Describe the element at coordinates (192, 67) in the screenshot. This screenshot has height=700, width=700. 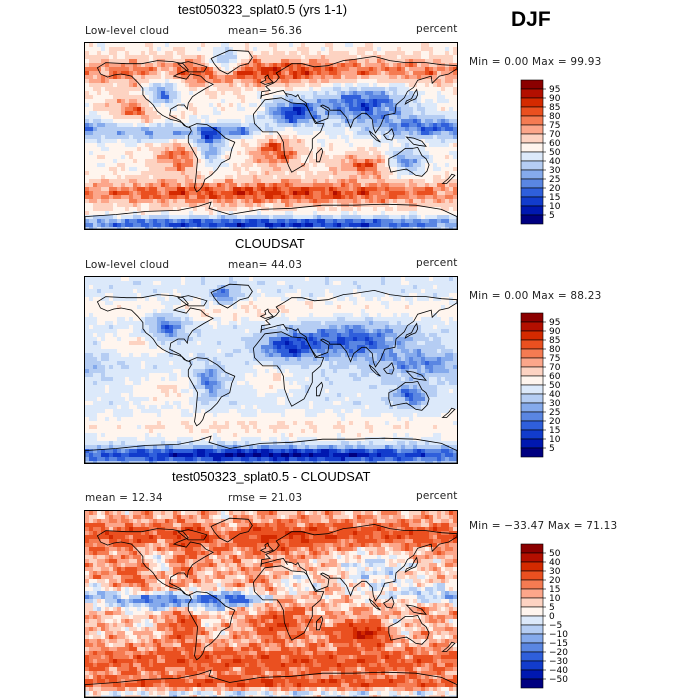
I see `panel-1-map-coastline-baffin-island` at that location.